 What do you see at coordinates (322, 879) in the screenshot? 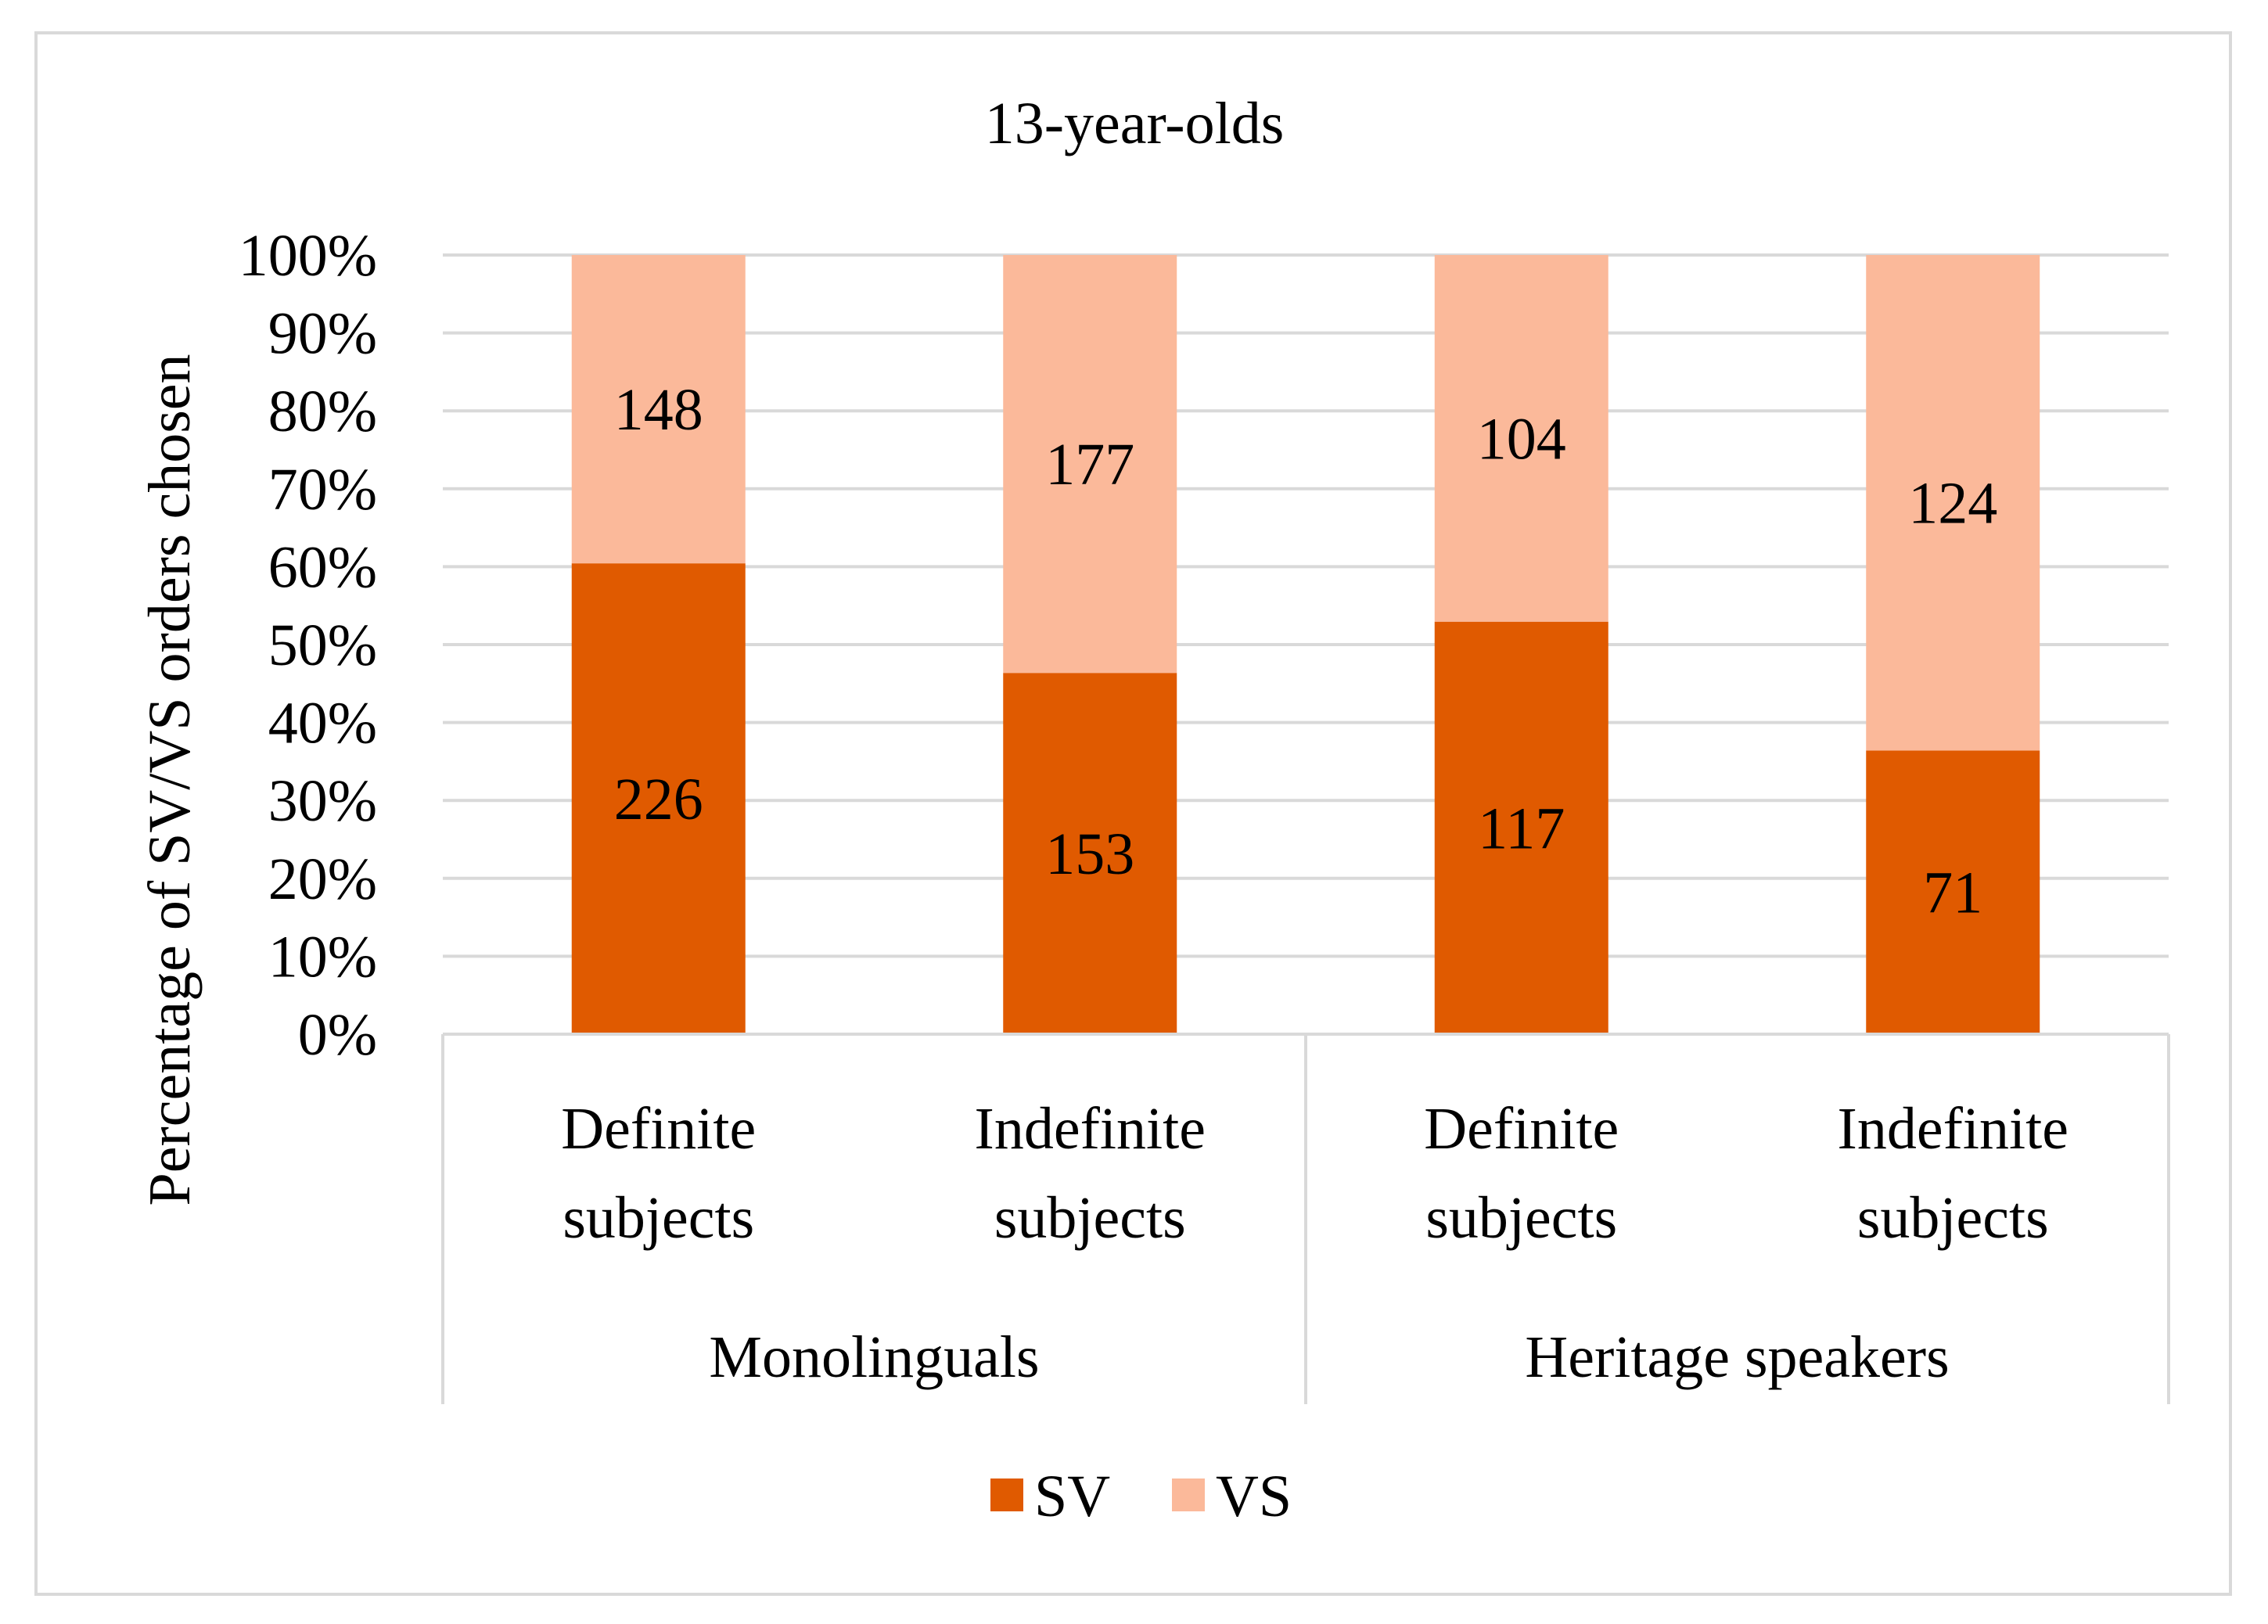
I see `y-tick-label: 20%` at bounding box center [322, 879].